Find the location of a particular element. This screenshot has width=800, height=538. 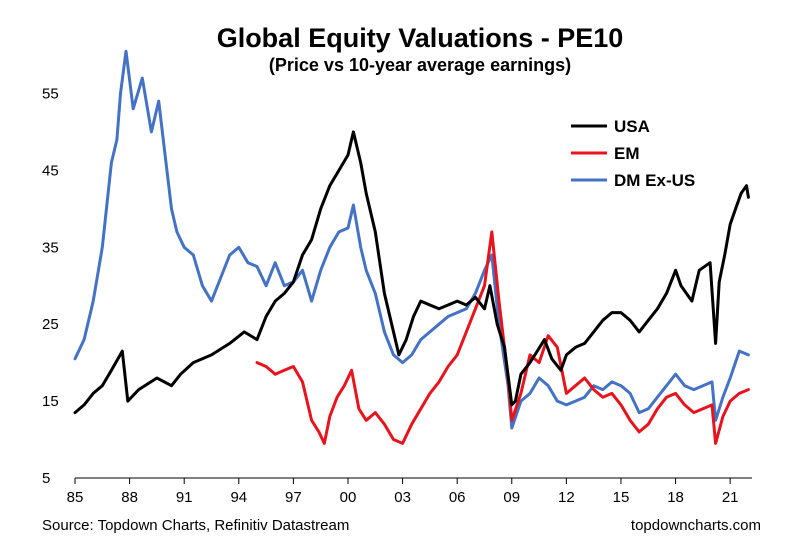

x-tick-label: 21 is located at coordinates (730, 497).